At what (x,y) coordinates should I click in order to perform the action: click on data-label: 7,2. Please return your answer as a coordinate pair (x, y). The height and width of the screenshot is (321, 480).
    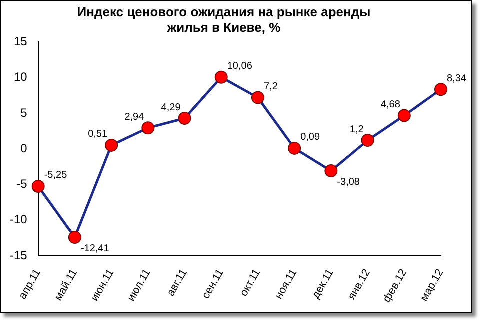
    Looking at the image, I should click on (271, 87).